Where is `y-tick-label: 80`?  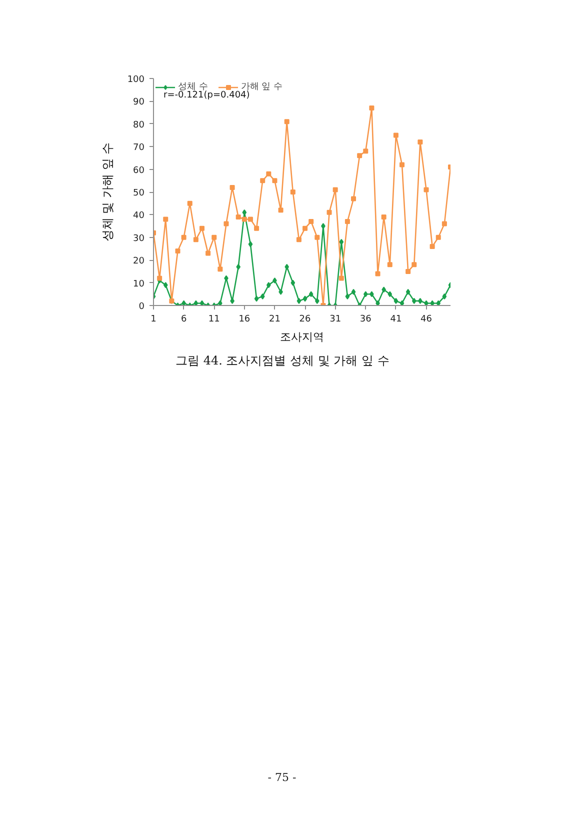 y-tick-label: 80 is located at coordinates (139, 125).